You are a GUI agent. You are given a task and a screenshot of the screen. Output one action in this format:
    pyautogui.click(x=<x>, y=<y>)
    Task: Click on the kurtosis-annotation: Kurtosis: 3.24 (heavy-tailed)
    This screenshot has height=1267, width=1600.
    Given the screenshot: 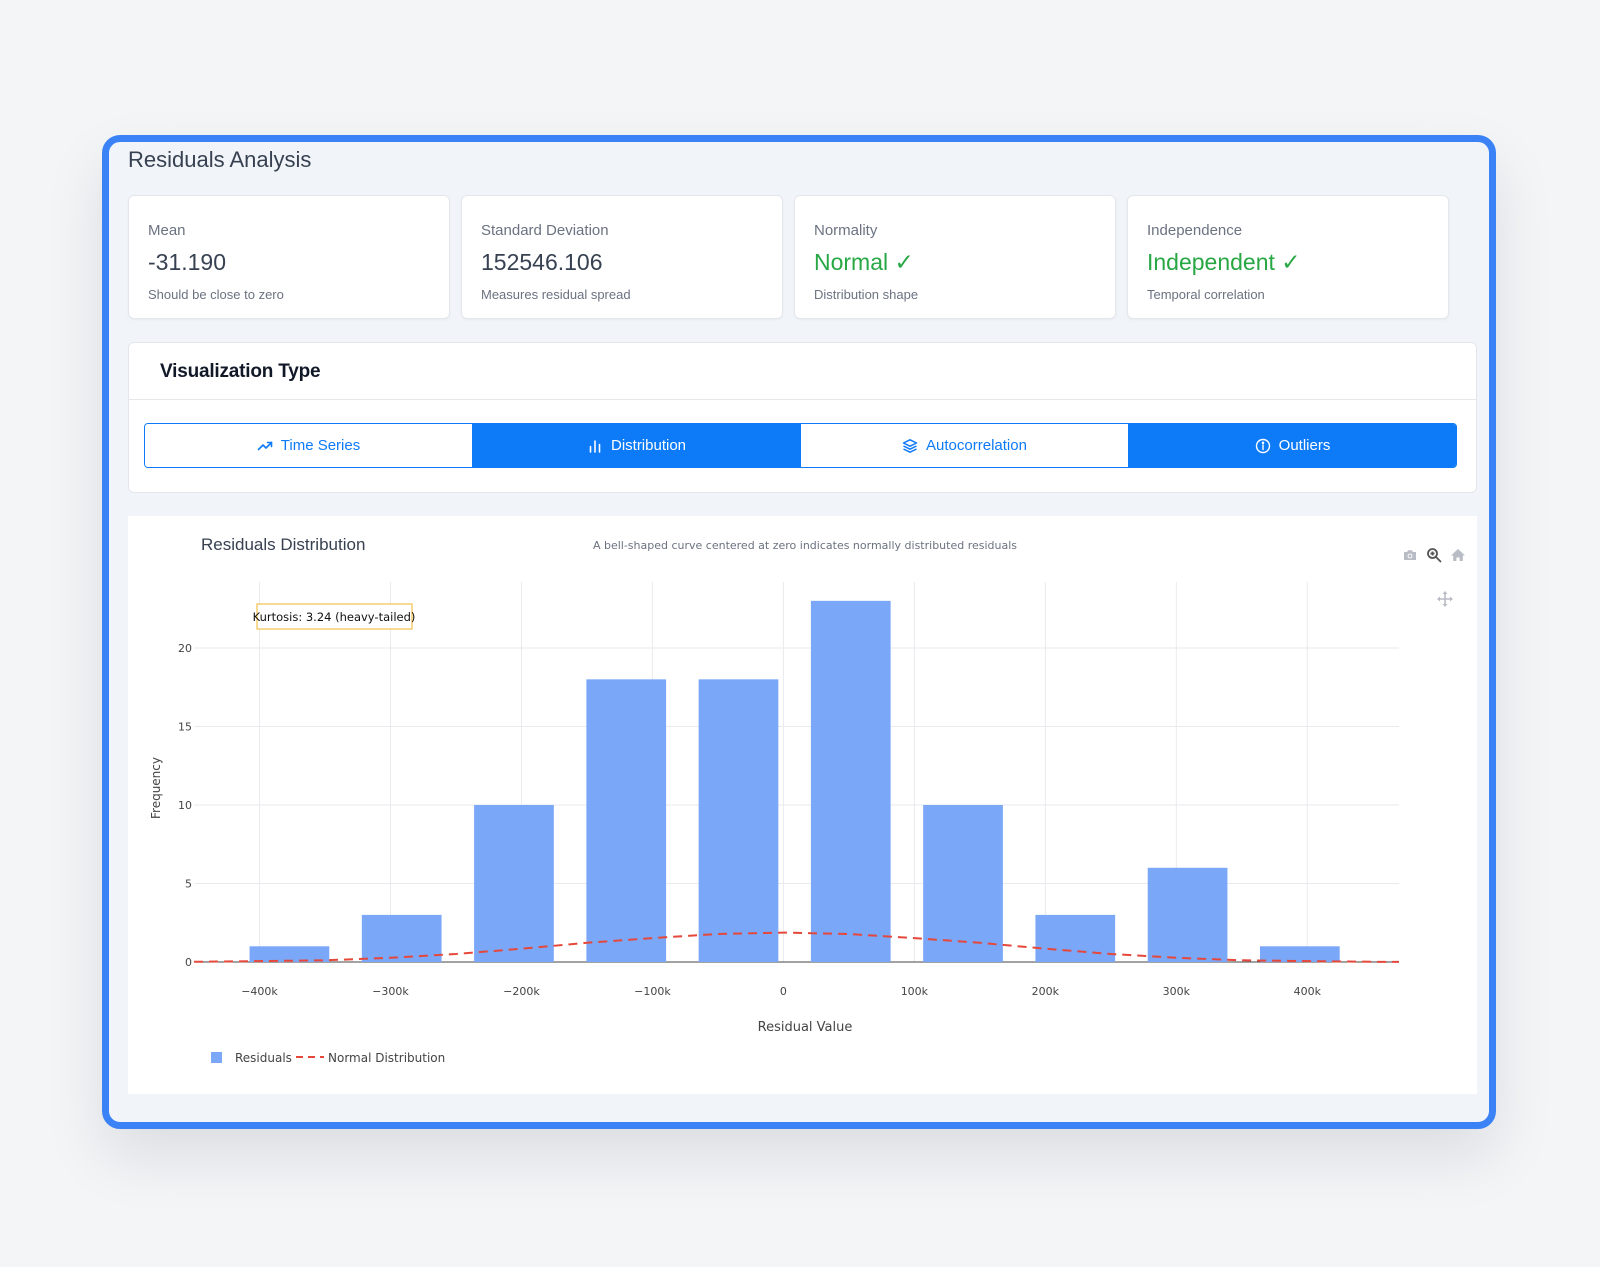 What is the action you would take?
    pyautogui.click(x=334, y=616)
    